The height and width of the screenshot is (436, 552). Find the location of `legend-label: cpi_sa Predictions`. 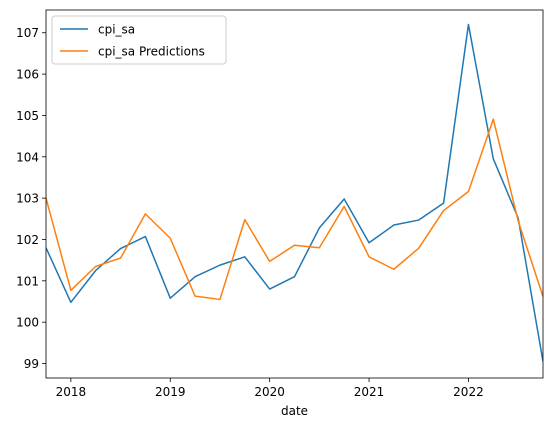

legend-label: cpi_sa Predictions is located at coordinates (151, 52).